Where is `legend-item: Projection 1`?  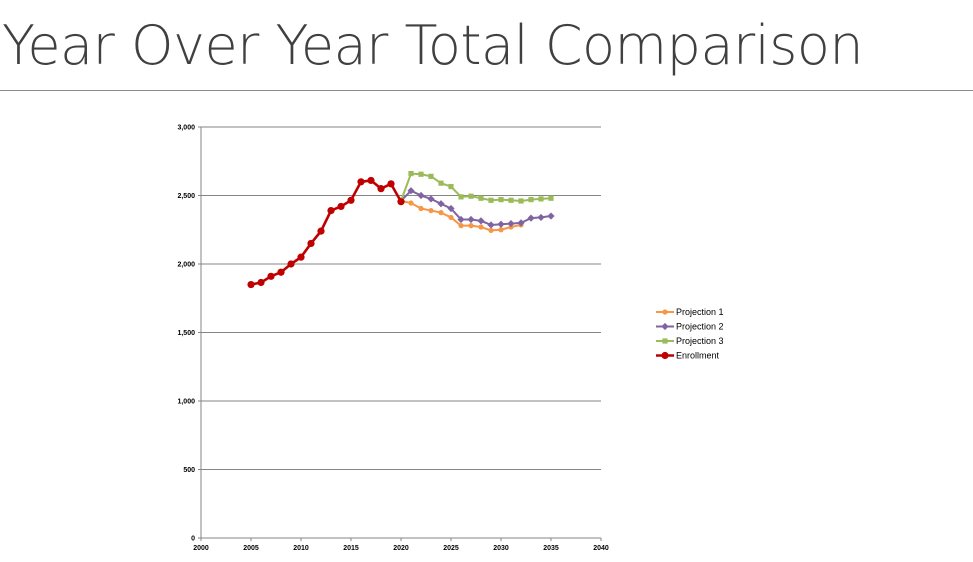
legend-item: Projection 1 is located at coordinates (690, 312).